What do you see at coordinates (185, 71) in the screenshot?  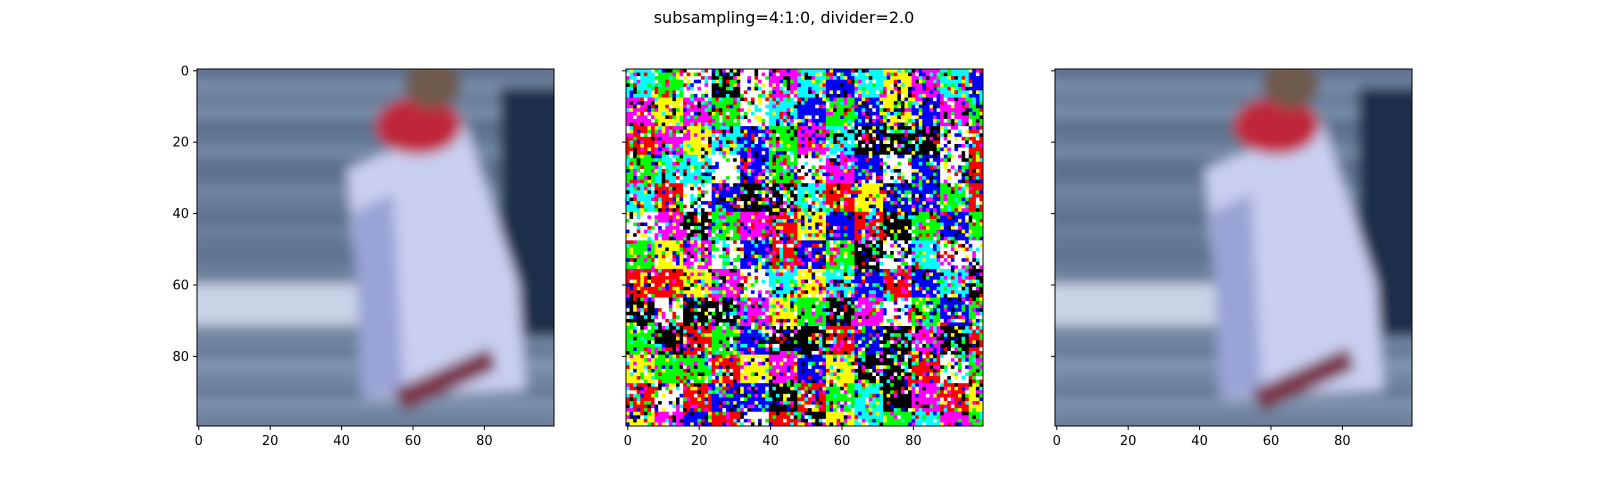 I see `y-tick-label: 0` at bounding box center [185, 71].